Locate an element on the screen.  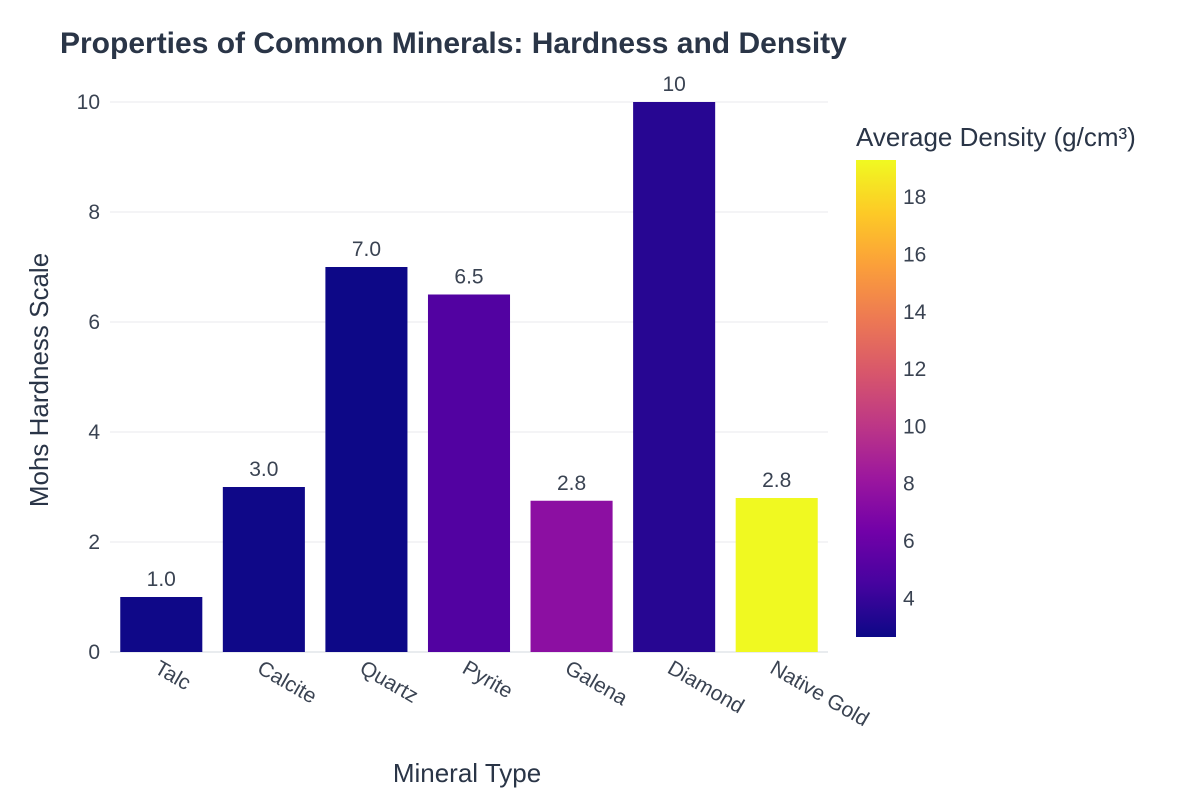
x-tick-label: Pyrite is located at coordinates (488, 679).